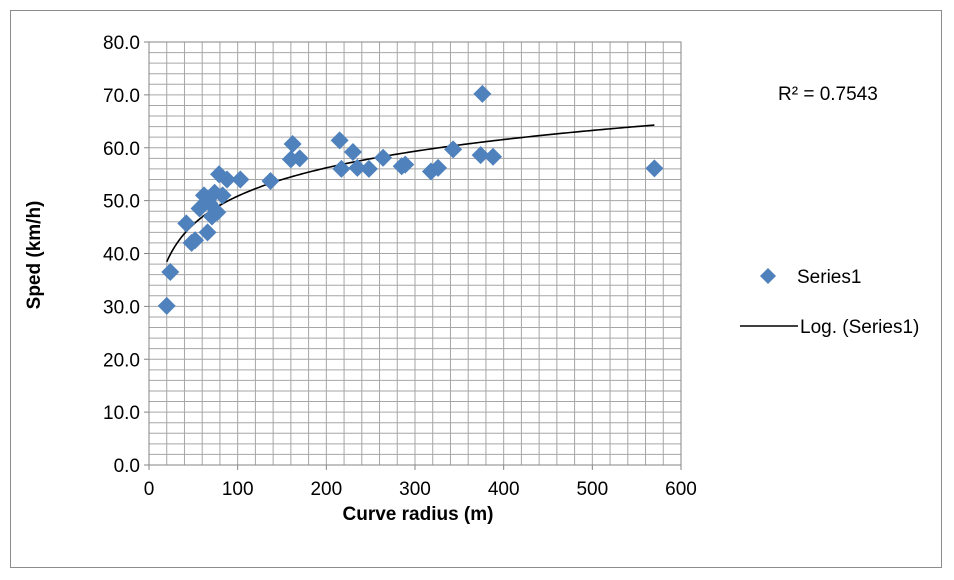 This screenshot has height=580, width=954. Describe the element at coordinates (121, 307) in the screenshot. I see `y-tick-label: 30.0` at that location.